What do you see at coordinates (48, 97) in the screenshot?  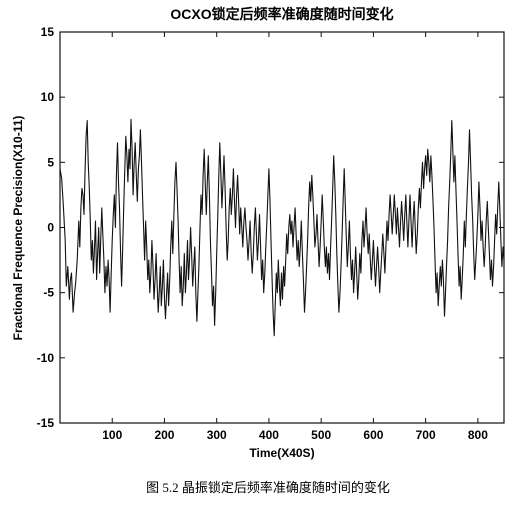 I see `y-tick-label: 10` at bounding box center [48, 97].